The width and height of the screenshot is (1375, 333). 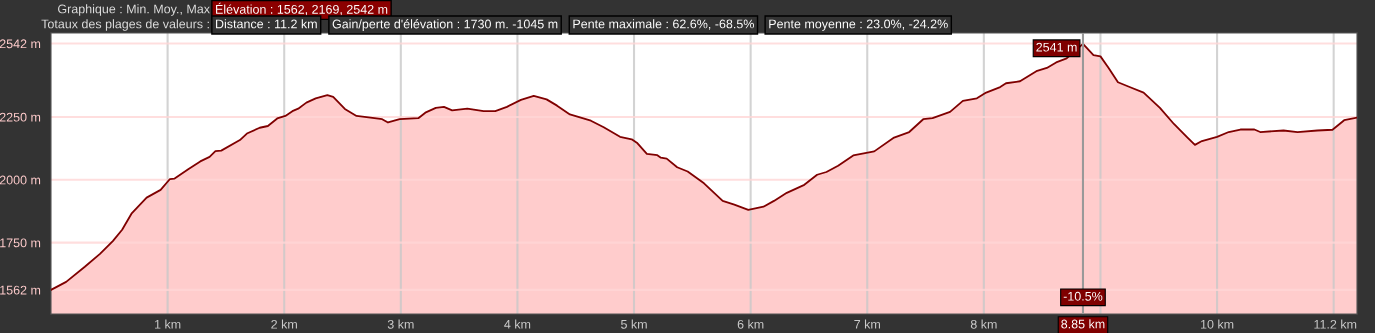 What do you see at coordinates (750, 324) in the screenshot?
I see `x-tick-label: 6 km` at bounding box center [750, 324].